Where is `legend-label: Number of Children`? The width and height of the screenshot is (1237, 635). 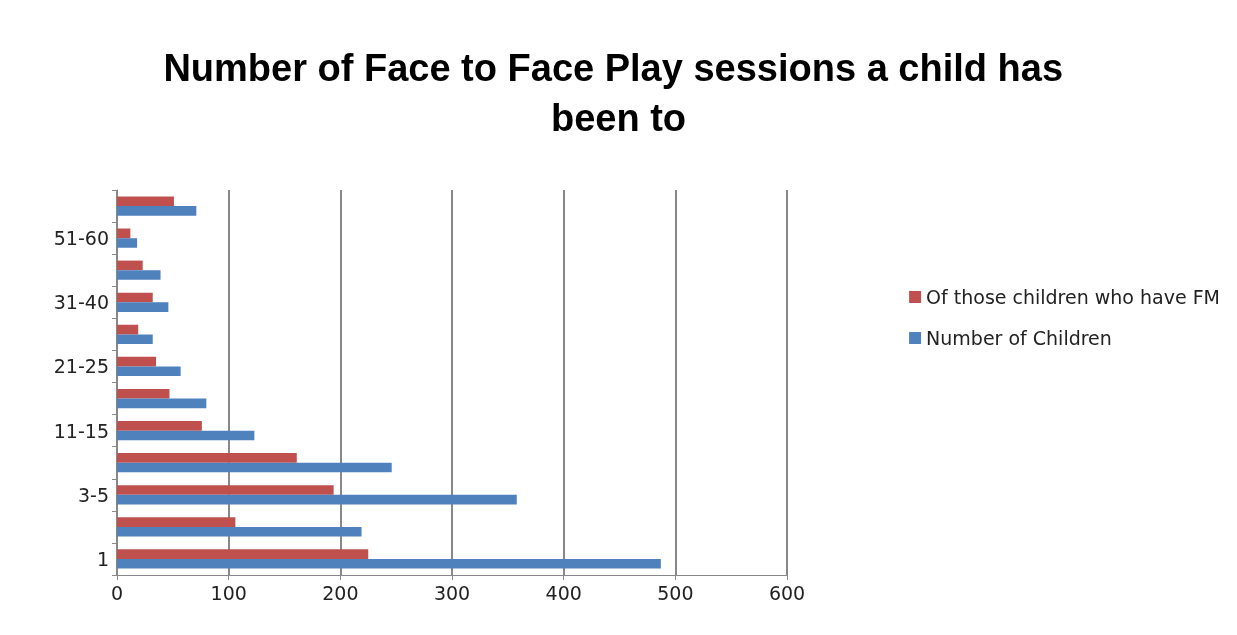 legend-label: Number of Children is located at coordinates (1019, 338).